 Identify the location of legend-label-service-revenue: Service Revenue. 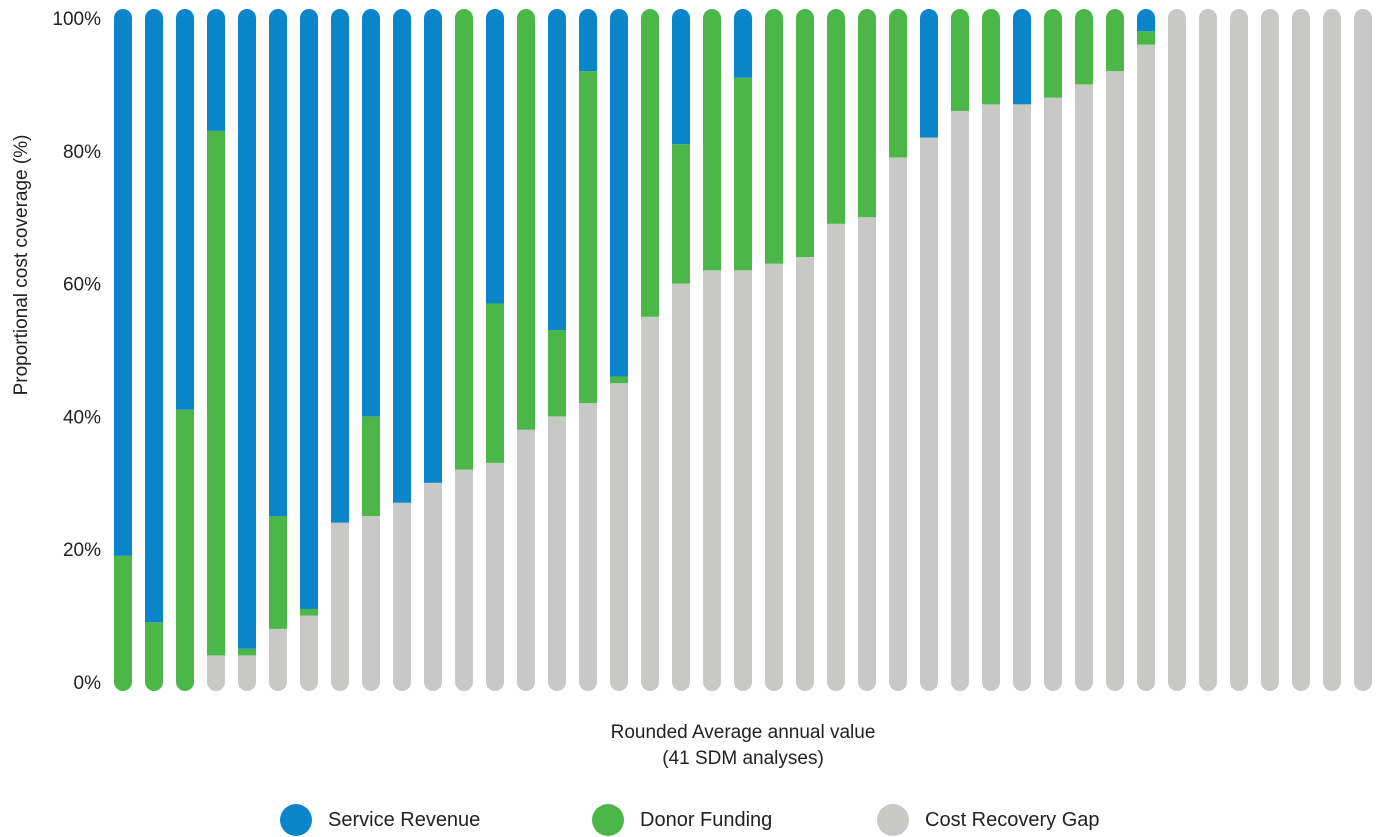
(404, 819).